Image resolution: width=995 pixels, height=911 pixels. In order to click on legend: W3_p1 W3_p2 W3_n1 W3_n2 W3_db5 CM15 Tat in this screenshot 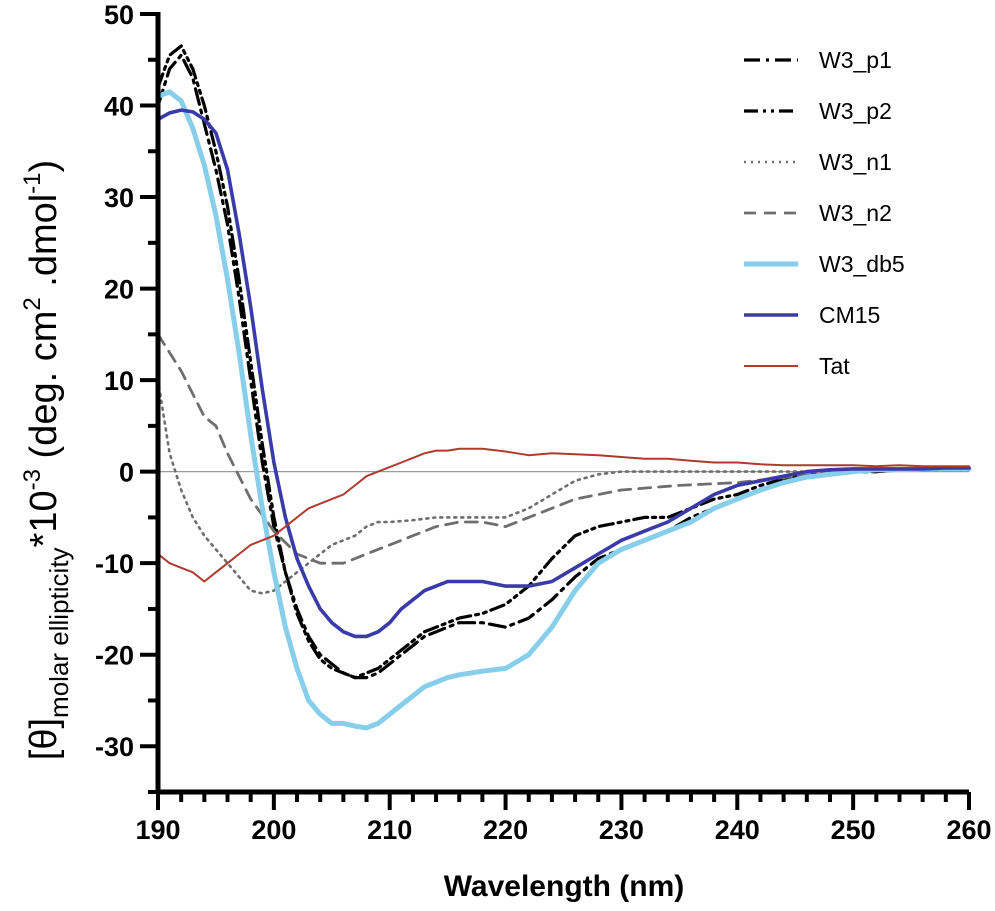, I will do `click(824, 213)`.